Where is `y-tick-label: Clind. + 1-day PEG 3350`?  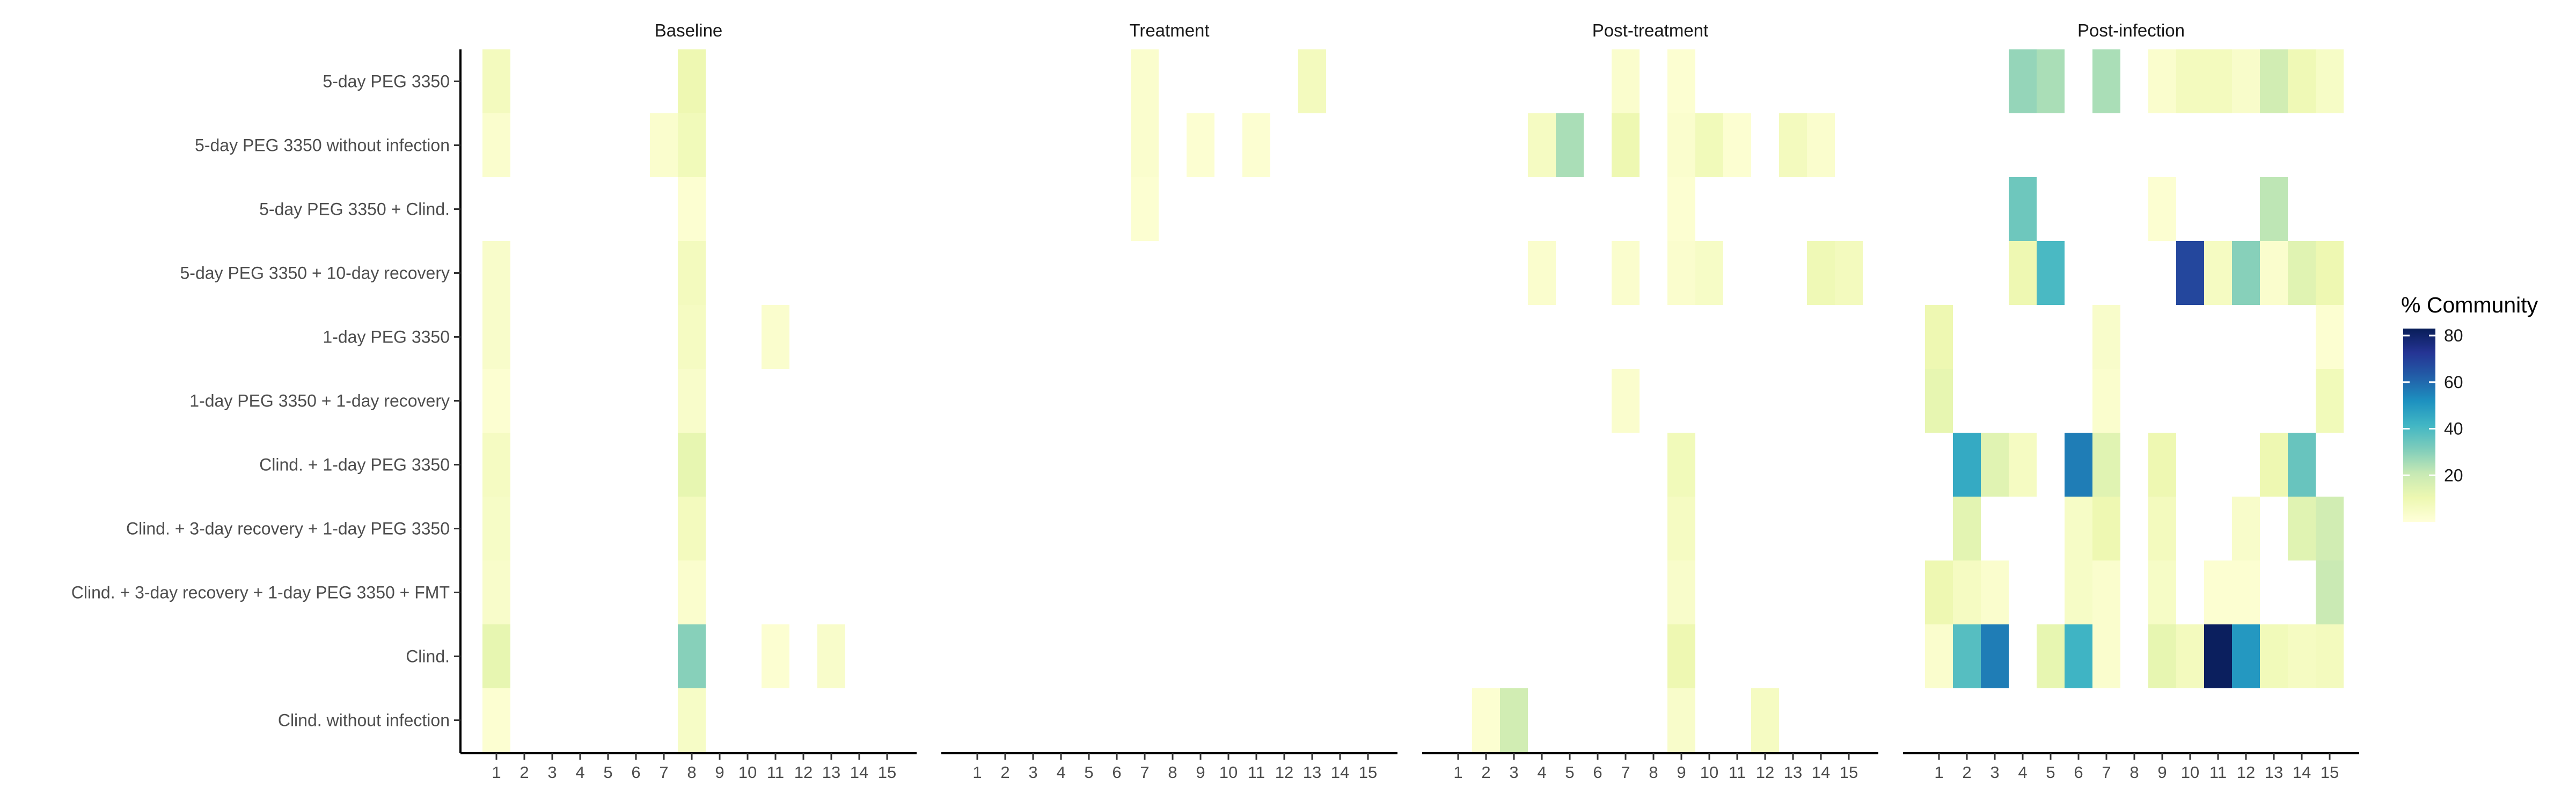 y-tick-label: Clind. + 1-day PEG 3350 is located at coordinates (354, 465).